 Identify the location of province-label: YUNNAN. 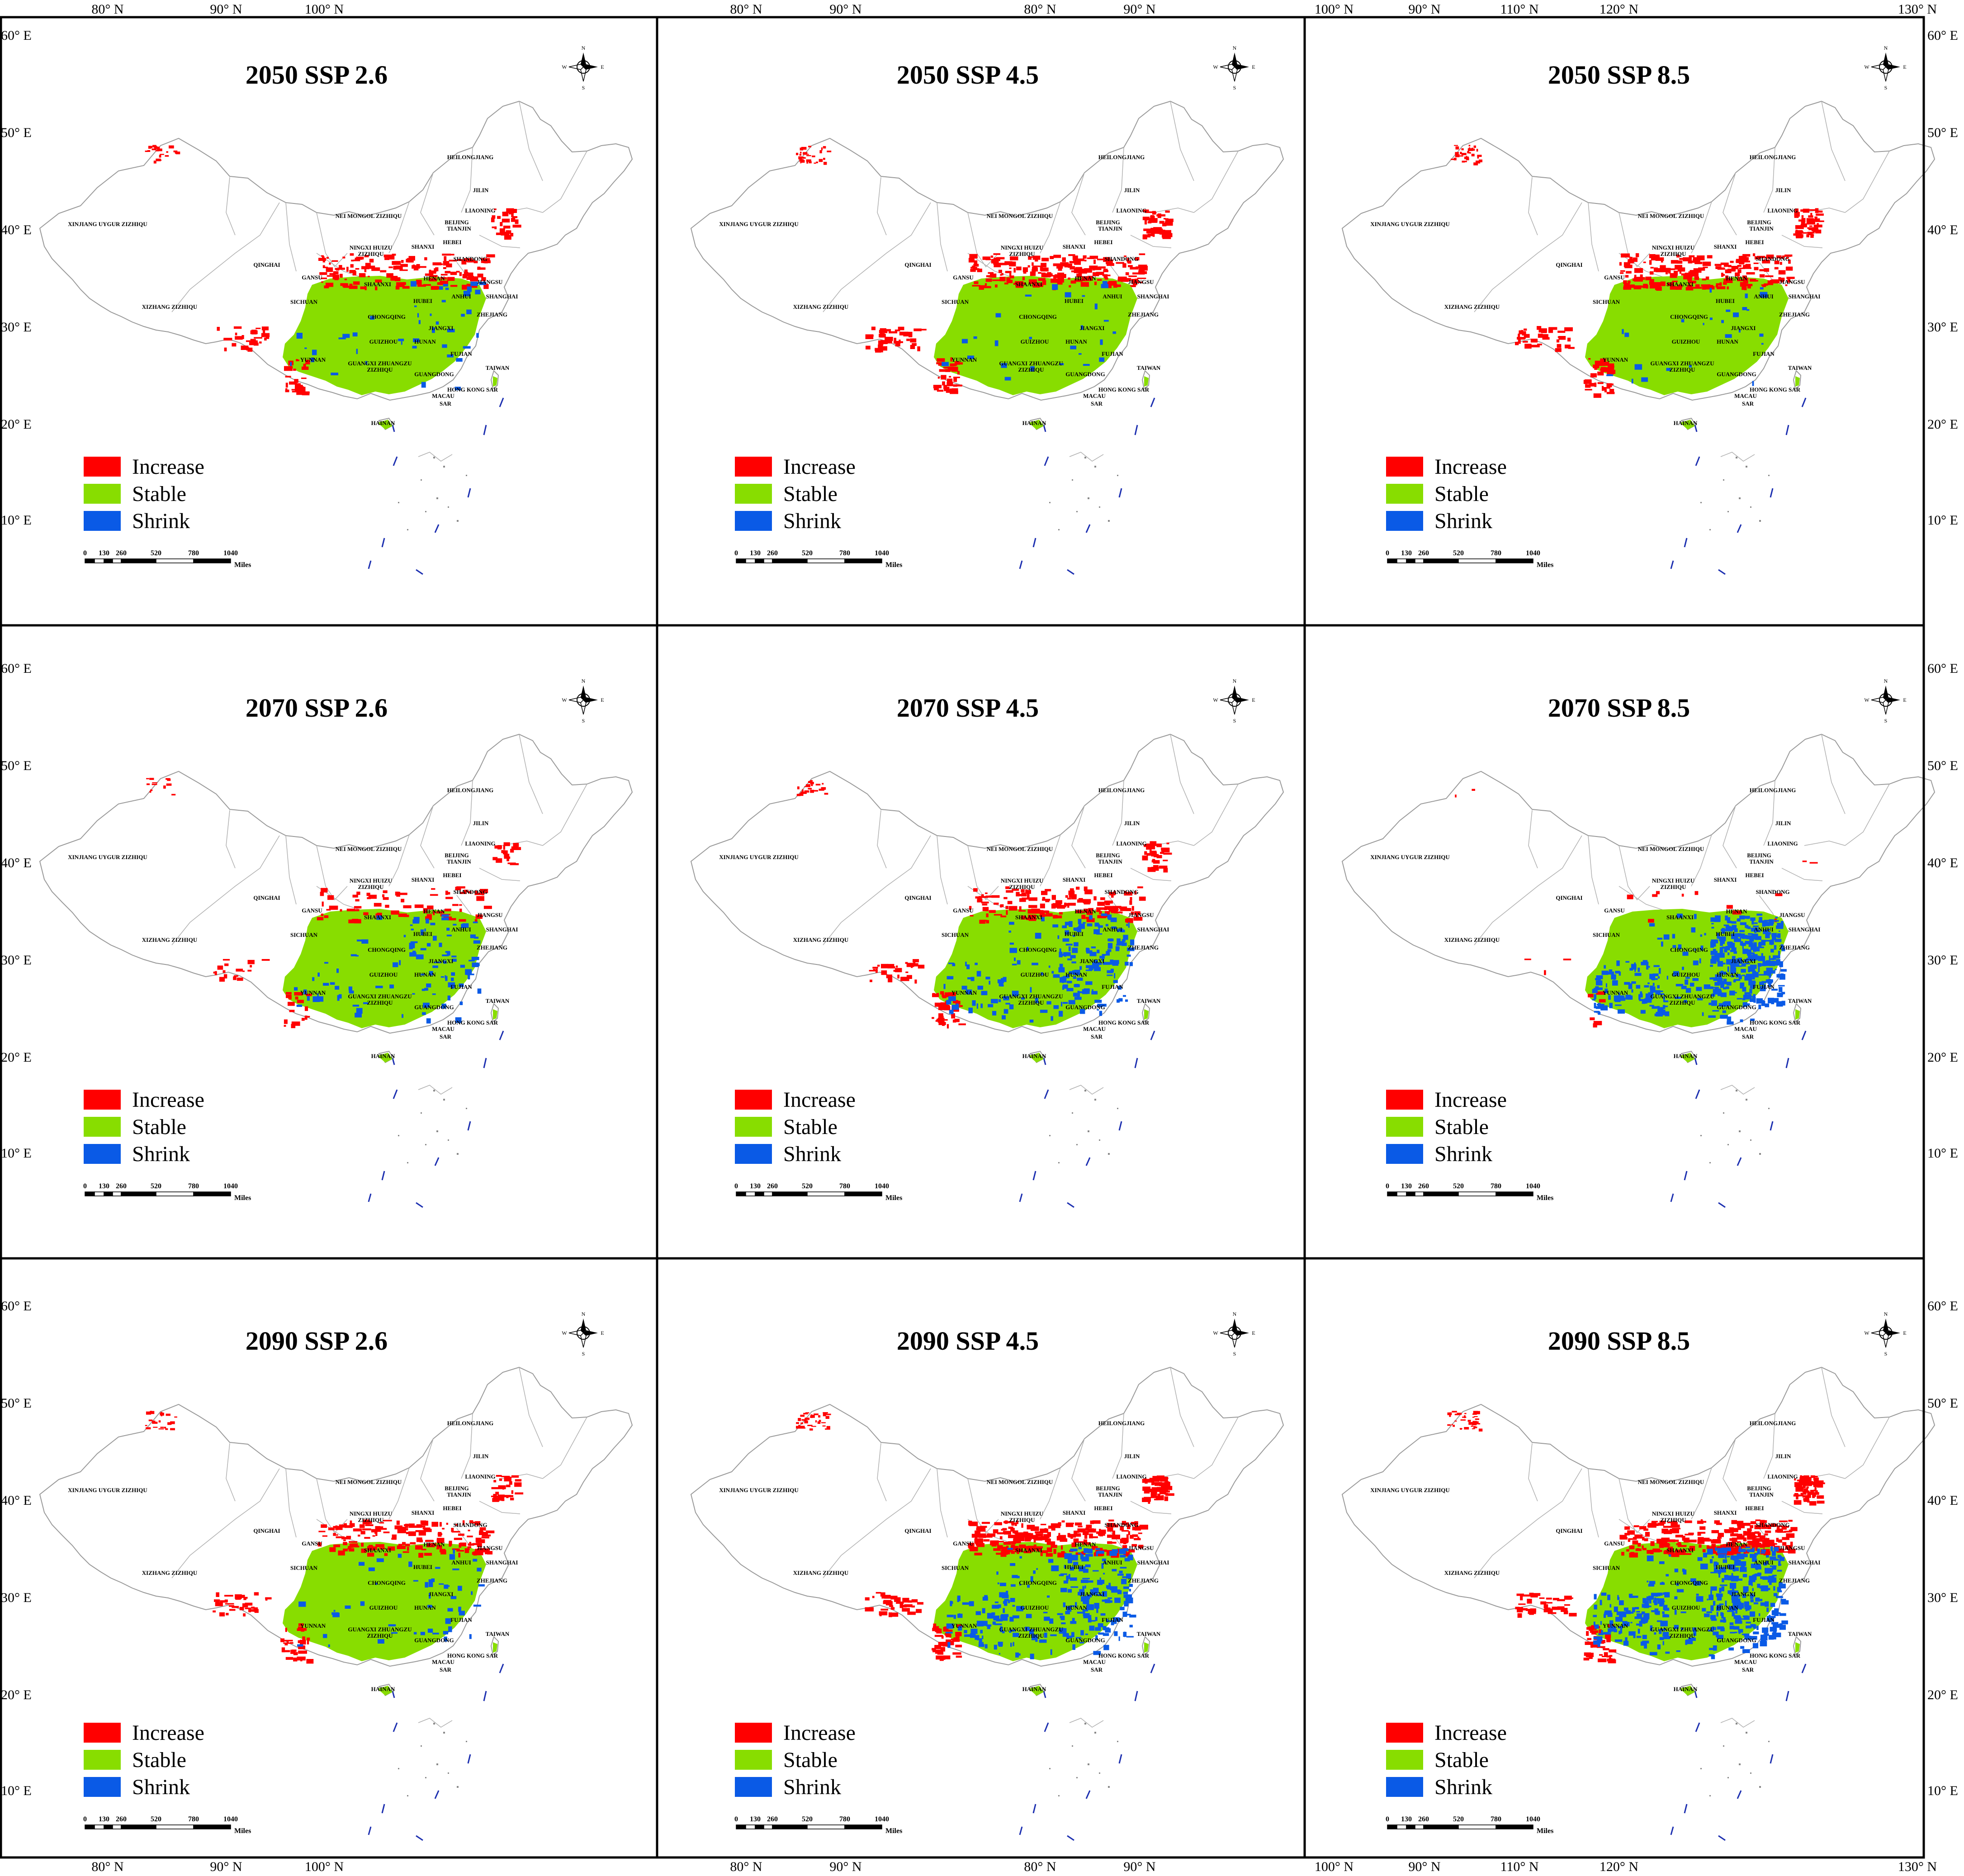
(964, 360).